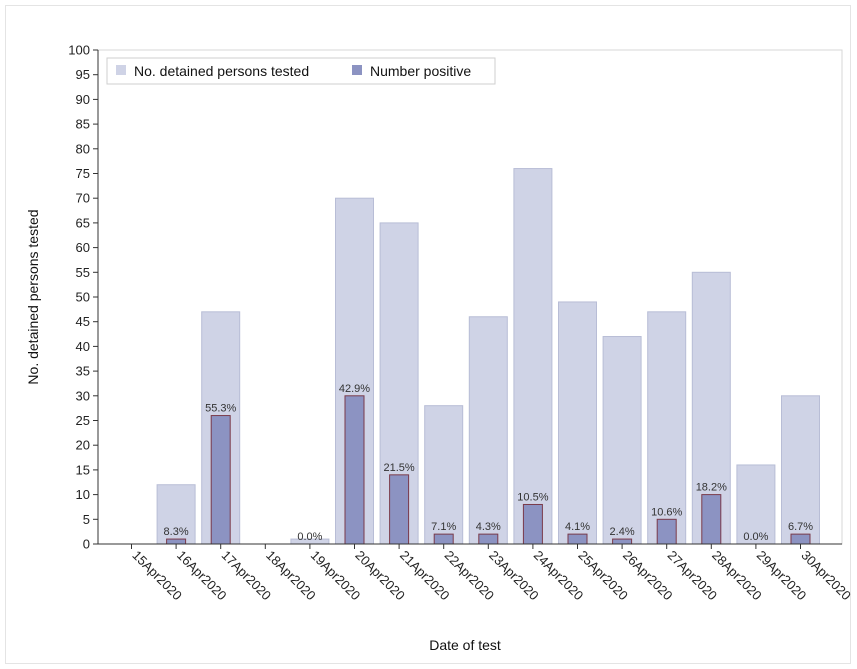  I want to click on y-tick-label: 50, so click(83, 297).